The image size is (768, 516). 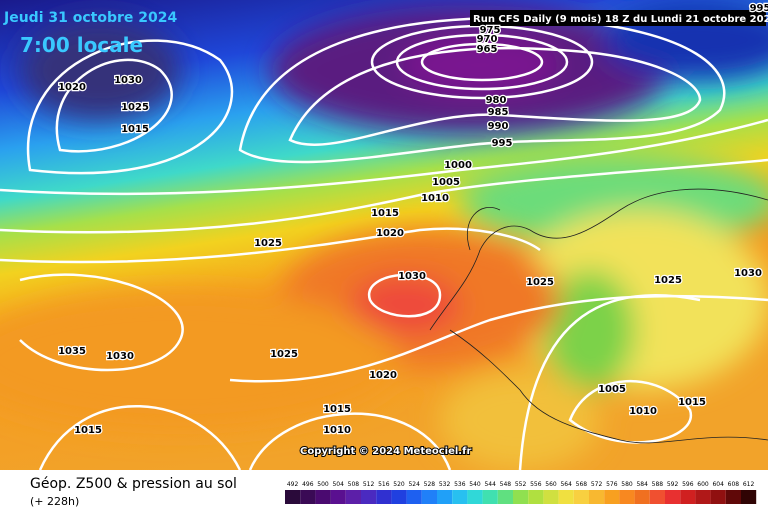 I want to click on run-box, so click(x=618, y=18).